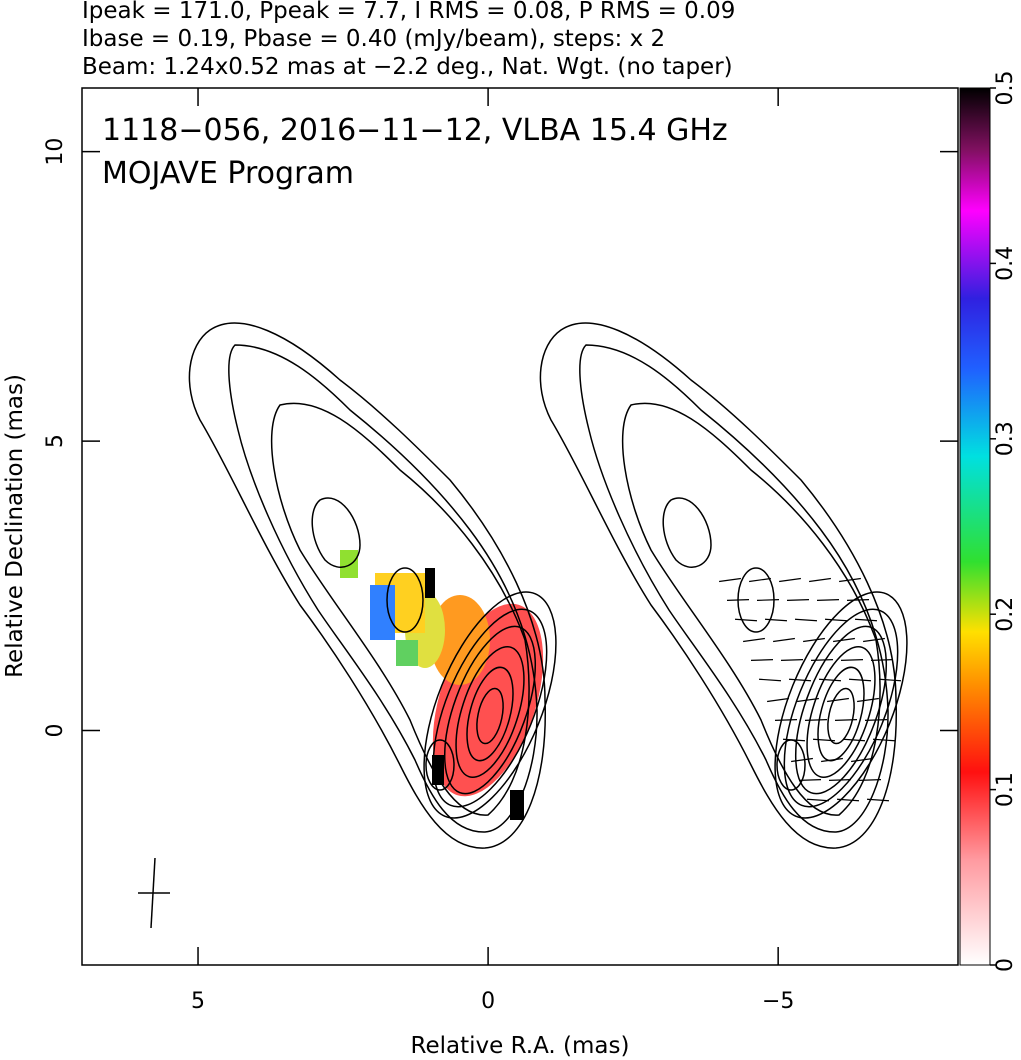 This screenshot has height=1060, width=1021. What do you see at coordinates (810, 689) in the screenshot?
I see `evpa-sticks` at bounding box center [810, 689].